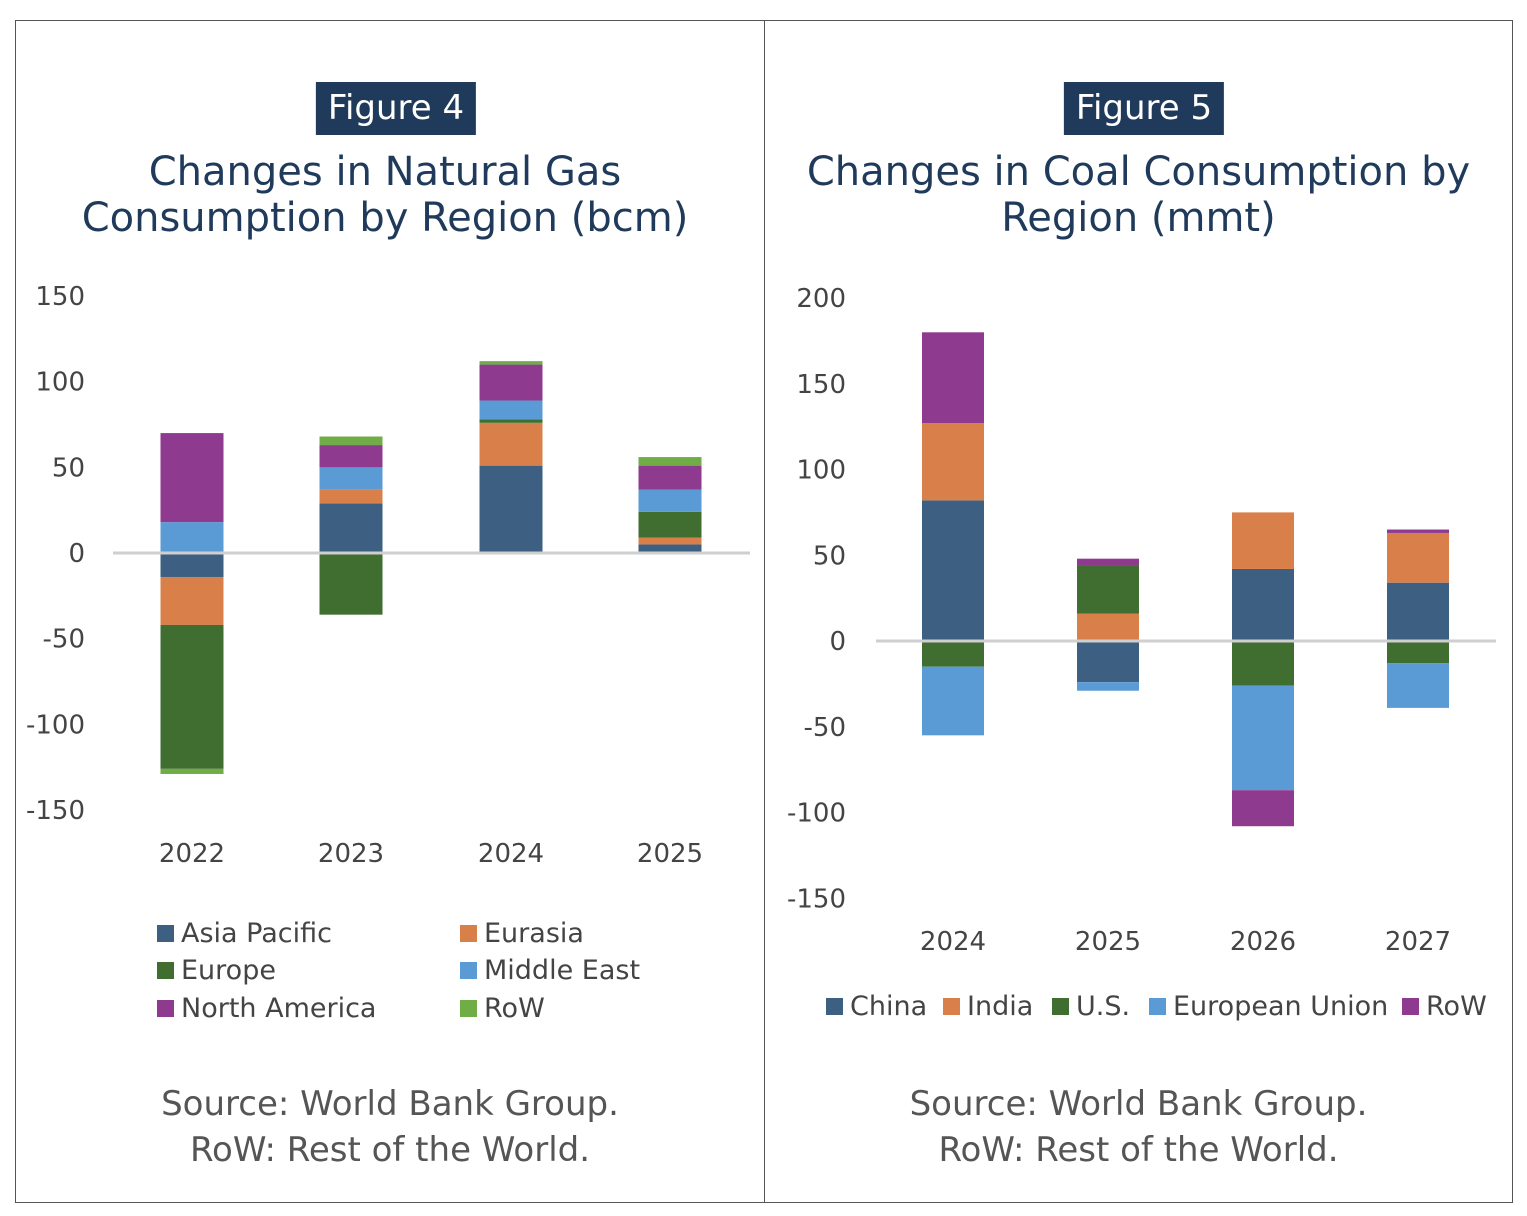 The image size is (1527, 1216). I want to click on legend-label: India, so click(1000, 1006).